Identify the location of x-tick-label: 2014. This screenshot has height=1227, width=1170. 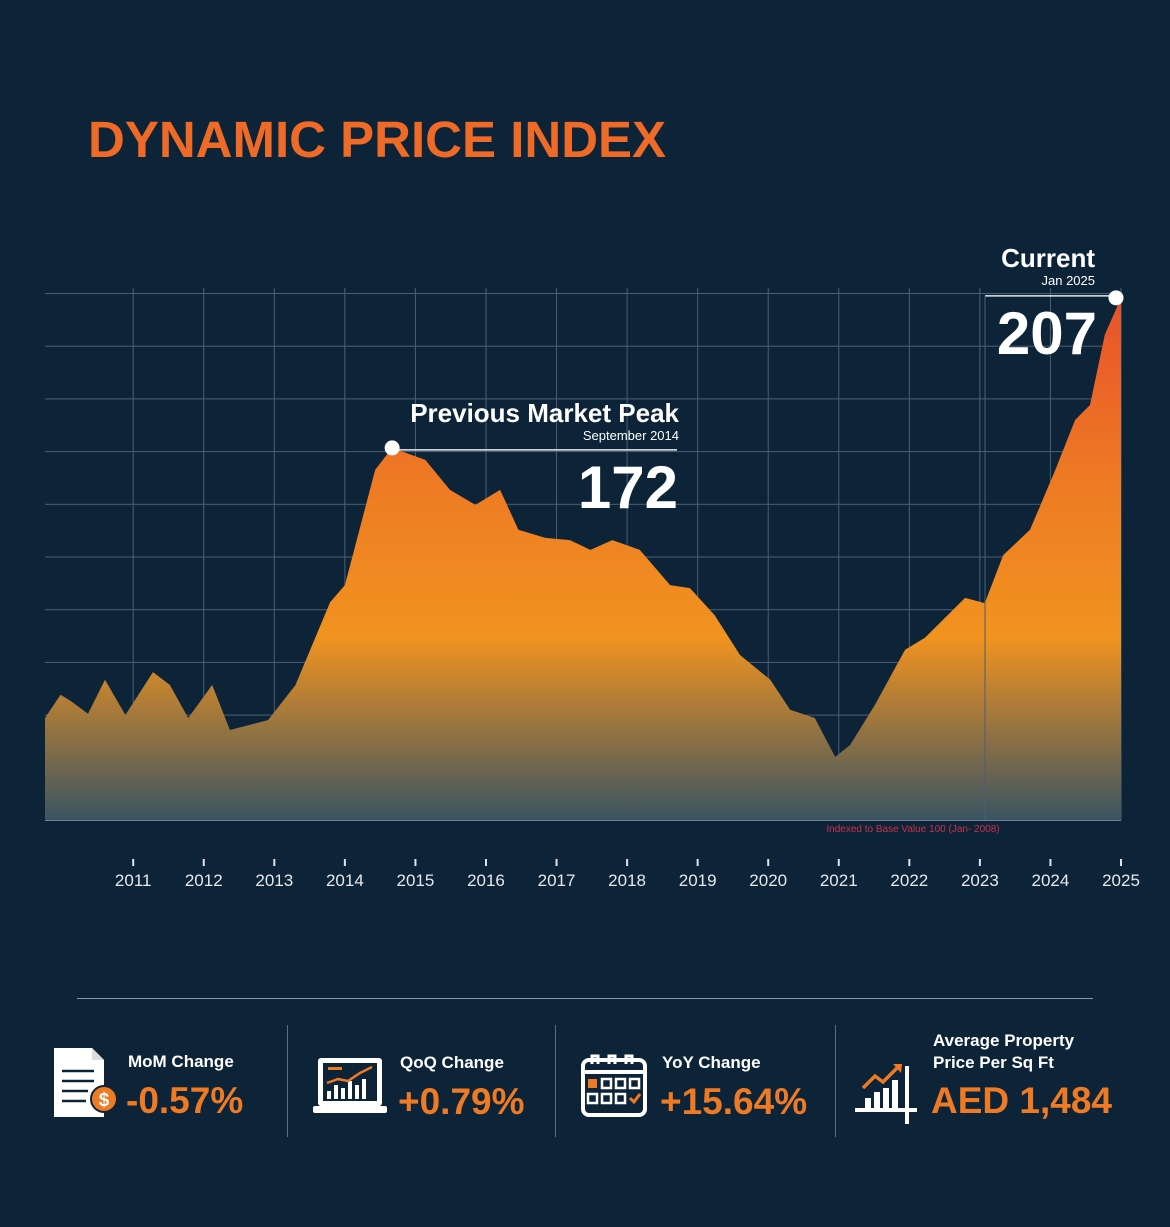
(345, 880).